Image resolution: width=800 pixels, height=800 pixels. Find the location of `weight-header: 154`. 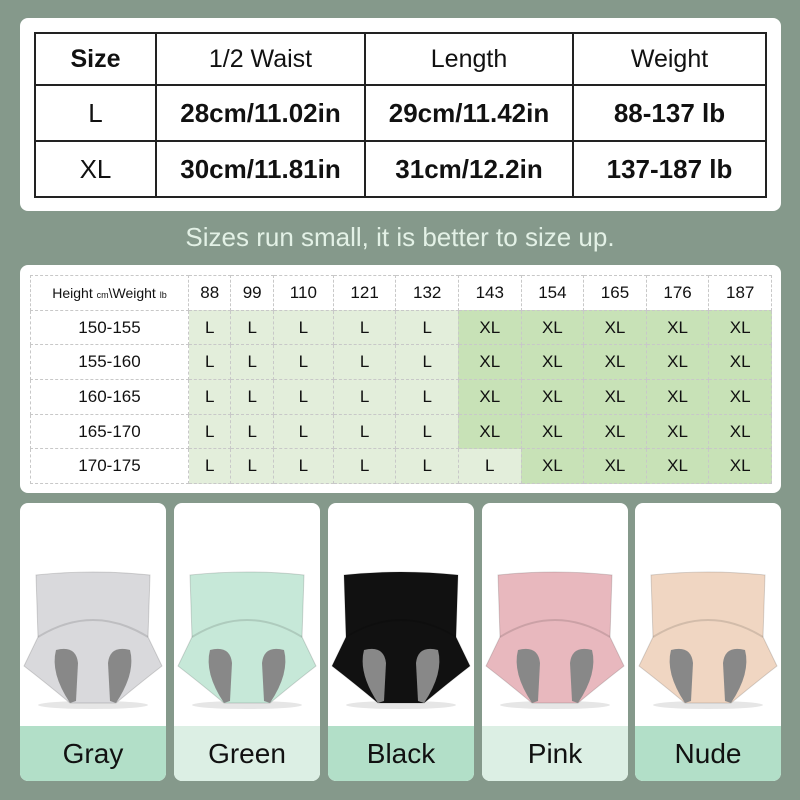

weight-header: 154 is located at coordinates (552, 293).